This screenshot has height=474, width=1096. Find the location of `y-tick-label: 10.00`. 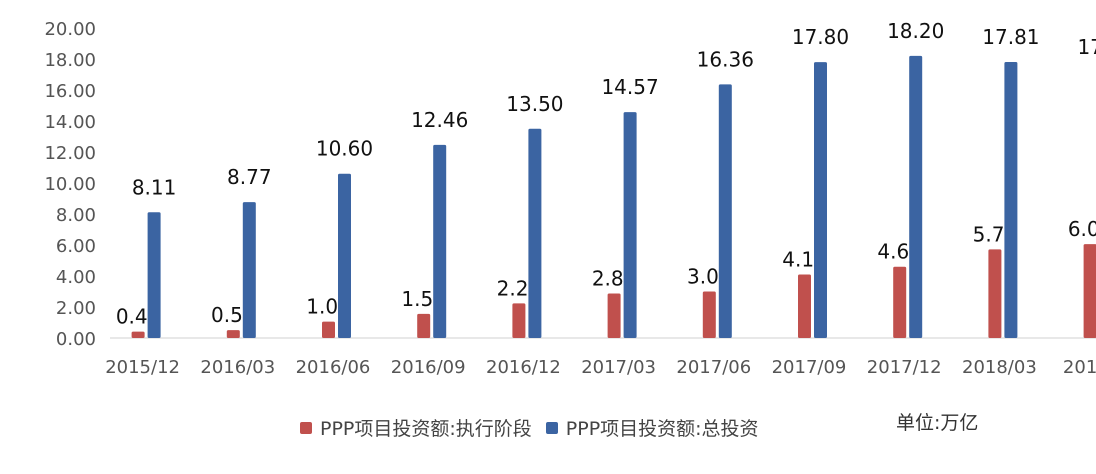

y-tick-label: 10.00 is located at coordinates (70, 184).